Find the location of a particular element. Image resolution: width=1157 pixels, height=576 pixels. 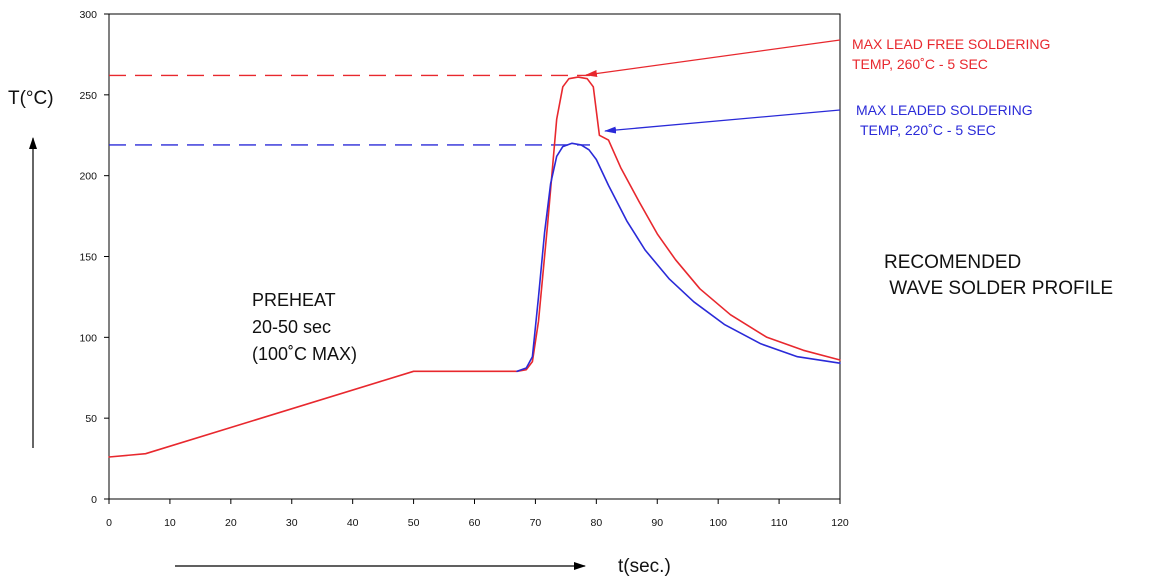

profile-title-line-2: WAVE SOLDER PROFILE is located at coordinates (998, 288).